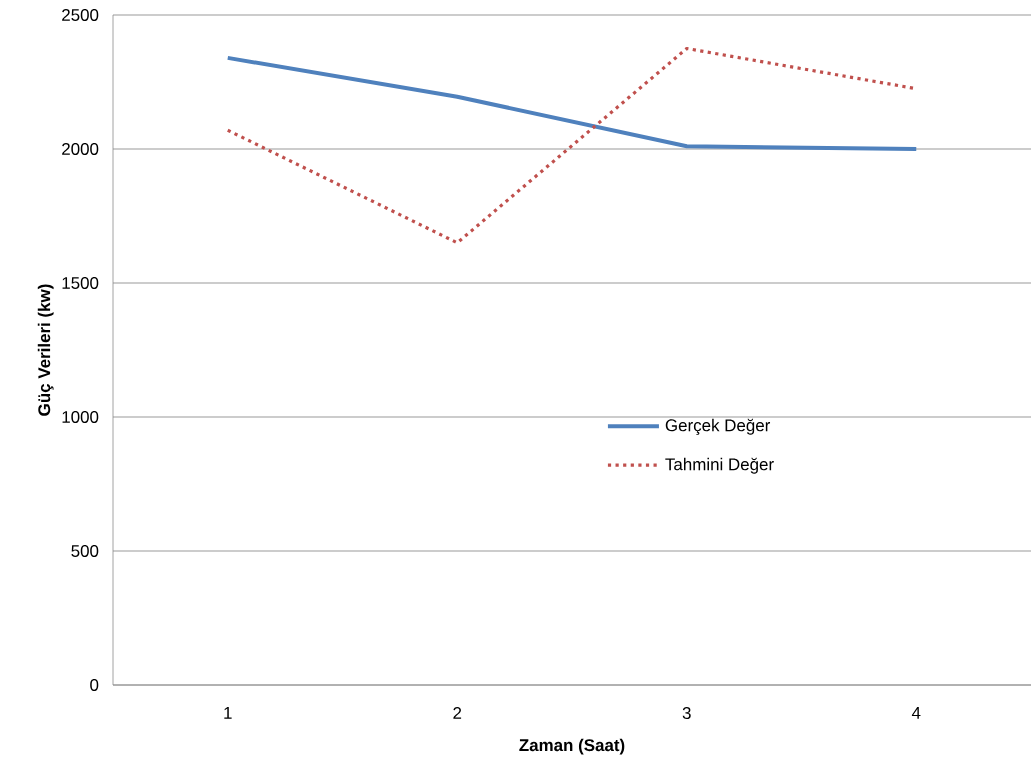 The height and width of the screenshot is (774, 1032). I want to click on y-tick-label: 2000, so click(80, 149).